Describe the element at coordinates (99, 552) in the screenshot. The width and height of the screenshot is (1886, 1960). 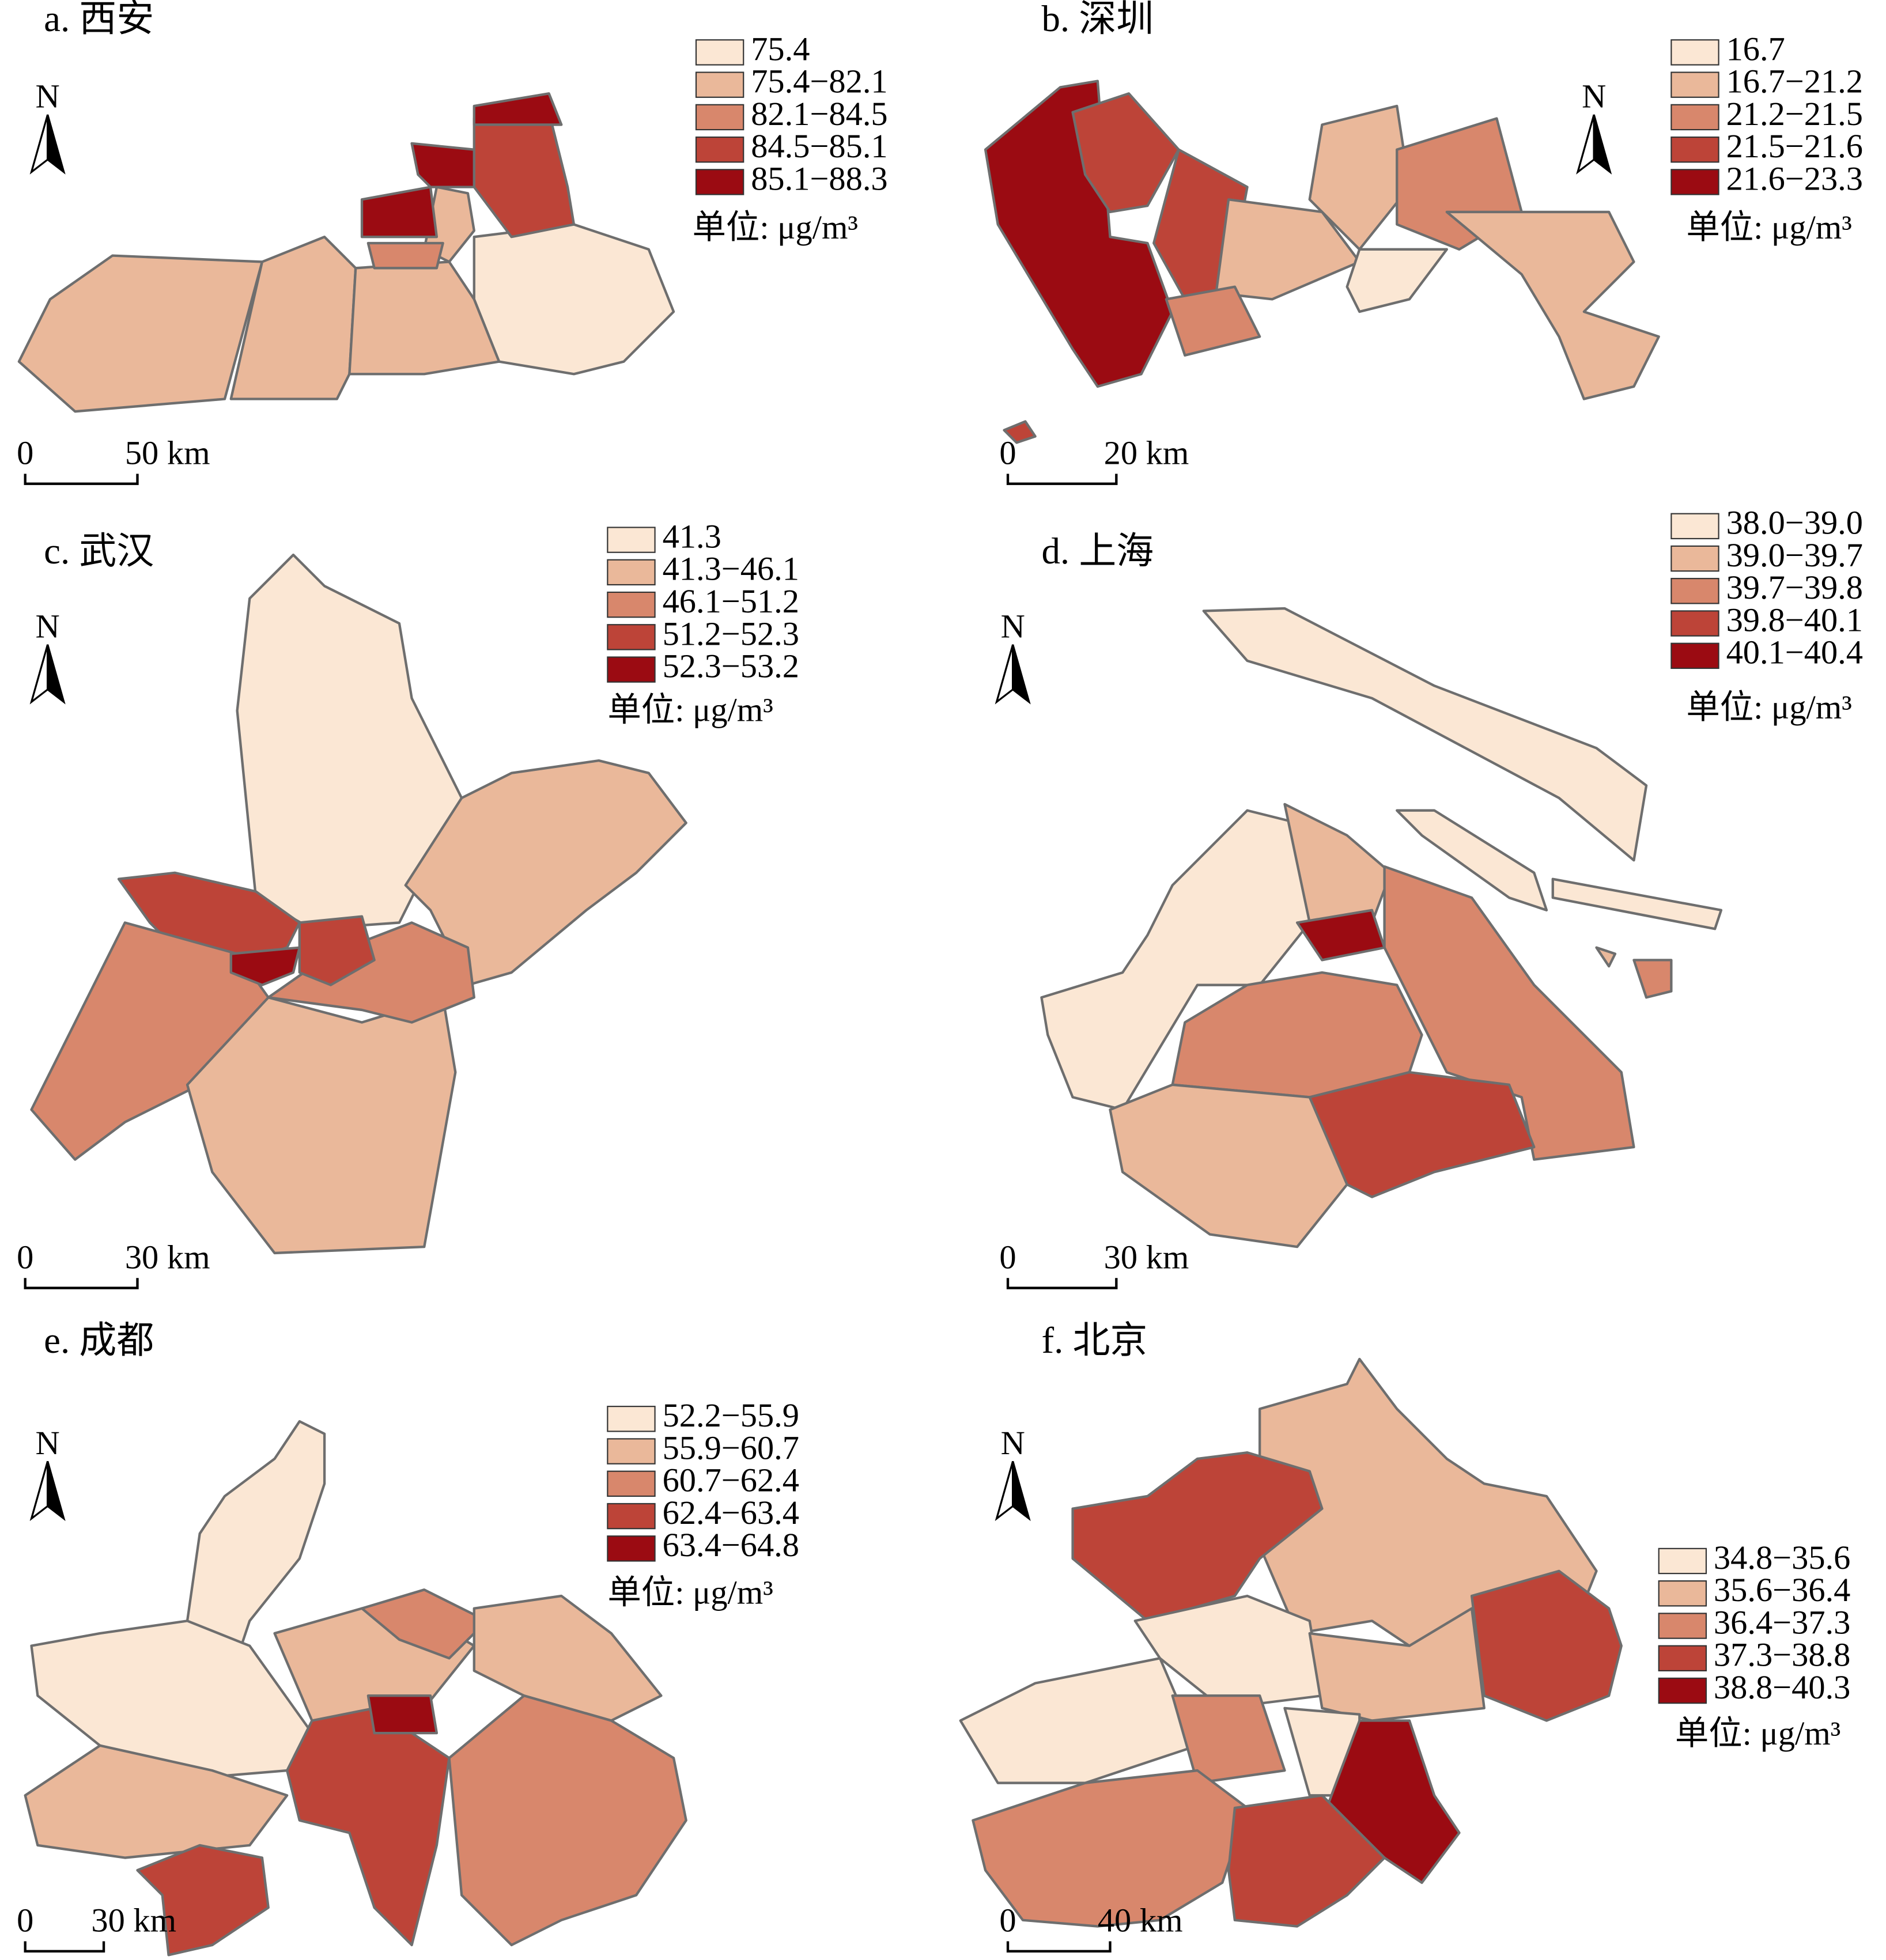
I see `panel-title: c. 武汉` at that location.